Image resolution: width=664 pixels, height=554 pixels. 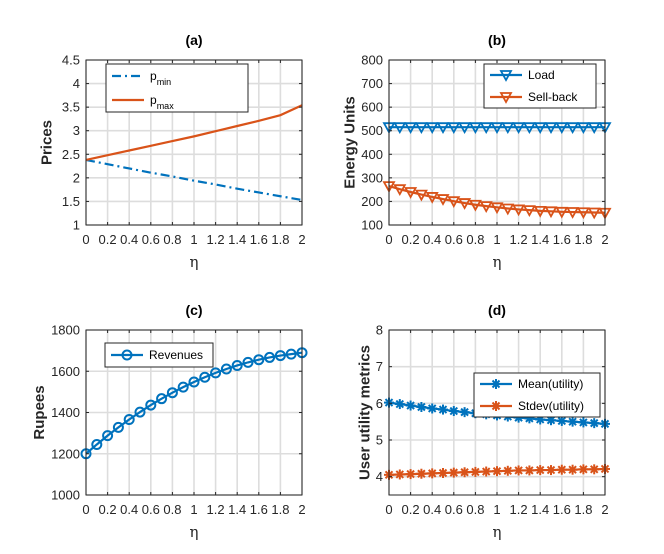 What do you see at coordinates (76, 177) in the screenshot?
I see `y-tick-label: 2` at bounding box center [76, 177].